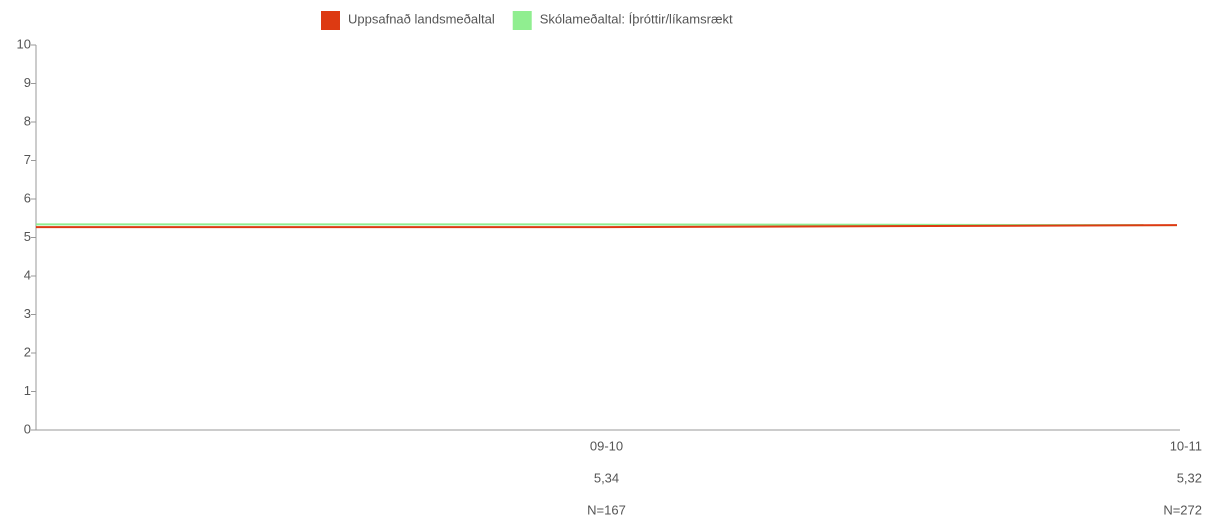 The height and width of the screenshot is (520, 1216). Describe the element at coordinates (1182, 509) in the screenshot. I see `n-label: N=272` at that location.